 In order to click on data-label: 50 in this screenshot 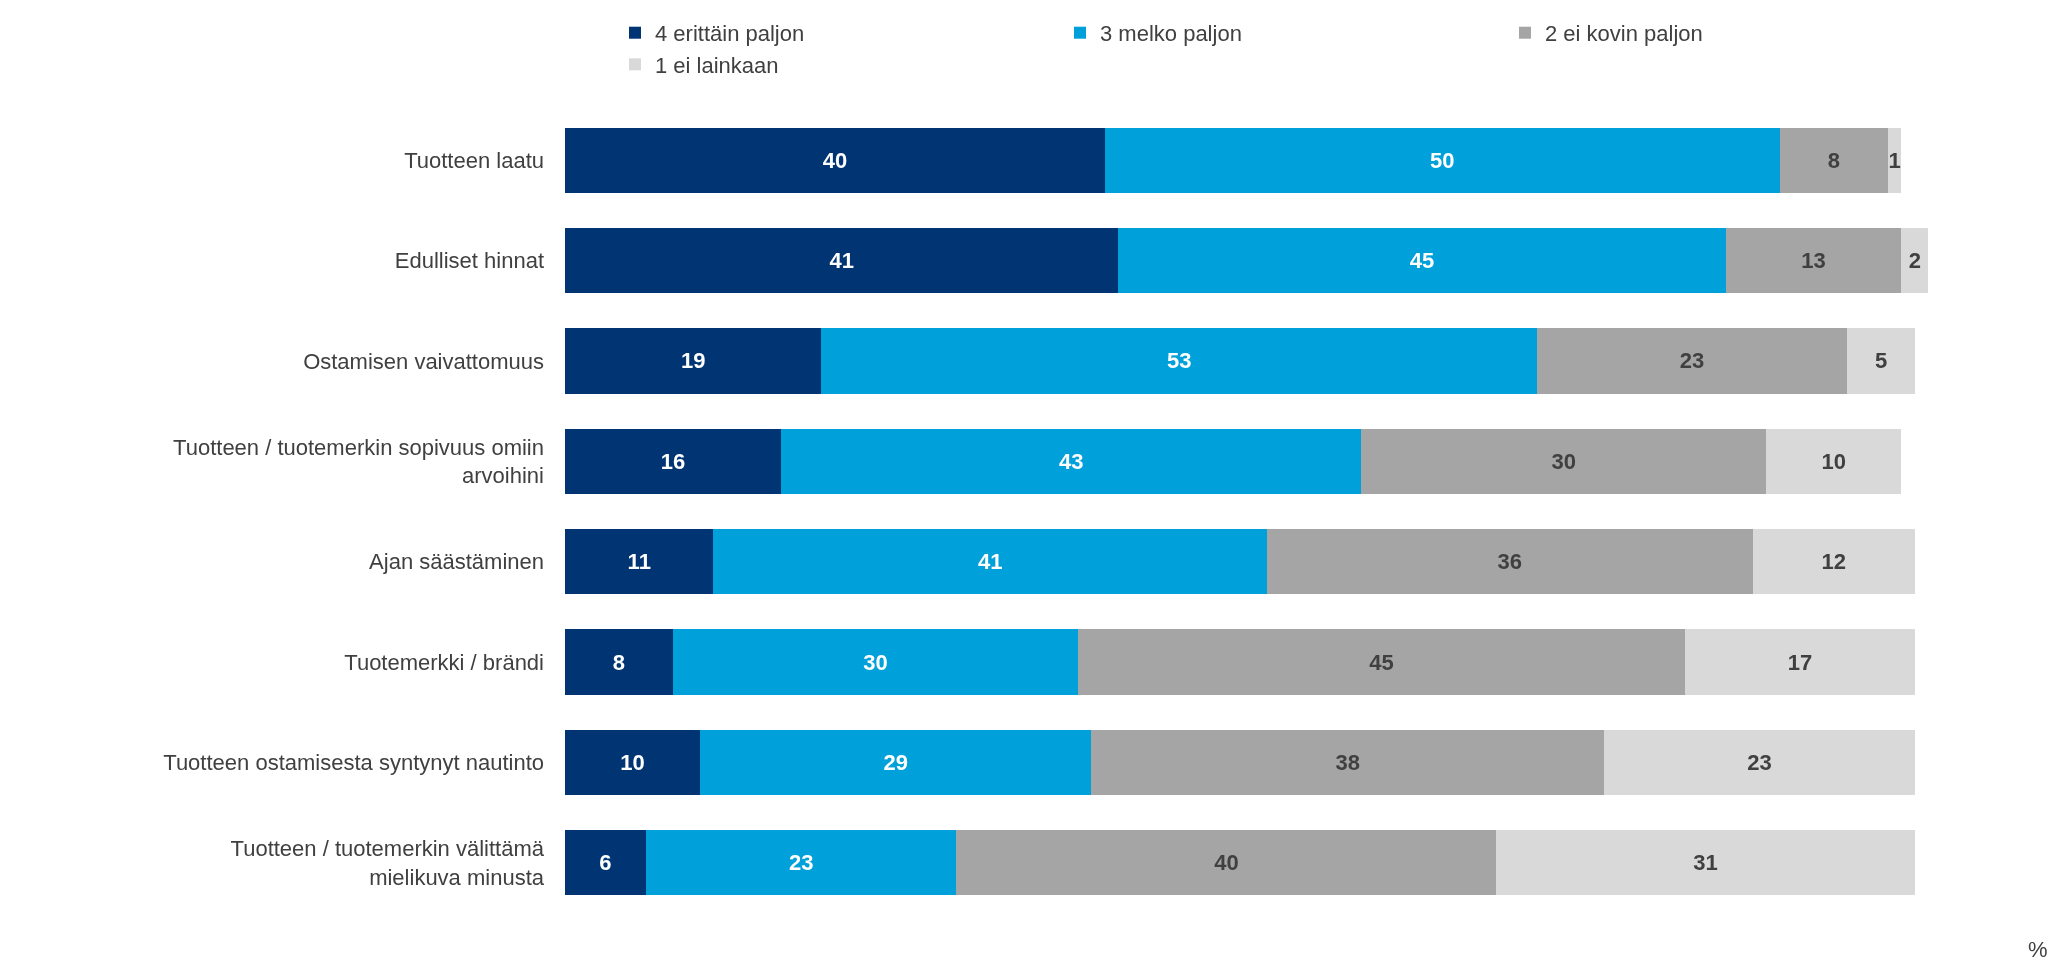, I will do `click(1442, 160)`.